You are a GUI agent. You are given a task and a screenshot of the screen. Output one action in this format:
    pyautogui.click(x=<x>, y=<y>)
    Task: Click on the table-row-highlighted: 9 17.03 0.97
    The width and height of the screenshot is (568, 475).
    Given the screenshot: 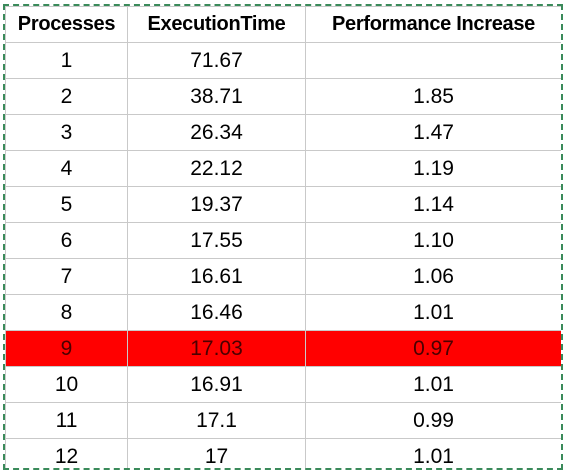 What is the action you would take?
    pyautogui.click(x=283, y=348)
    